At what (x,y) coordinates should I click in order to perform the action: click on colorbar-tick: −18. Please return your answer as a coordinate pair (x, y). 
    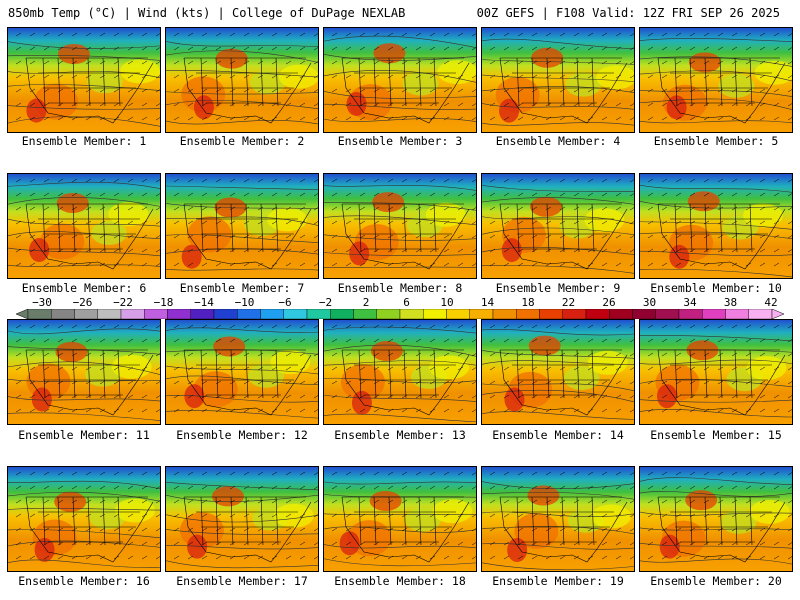
    Looking at the image, I should click on (163, 302).